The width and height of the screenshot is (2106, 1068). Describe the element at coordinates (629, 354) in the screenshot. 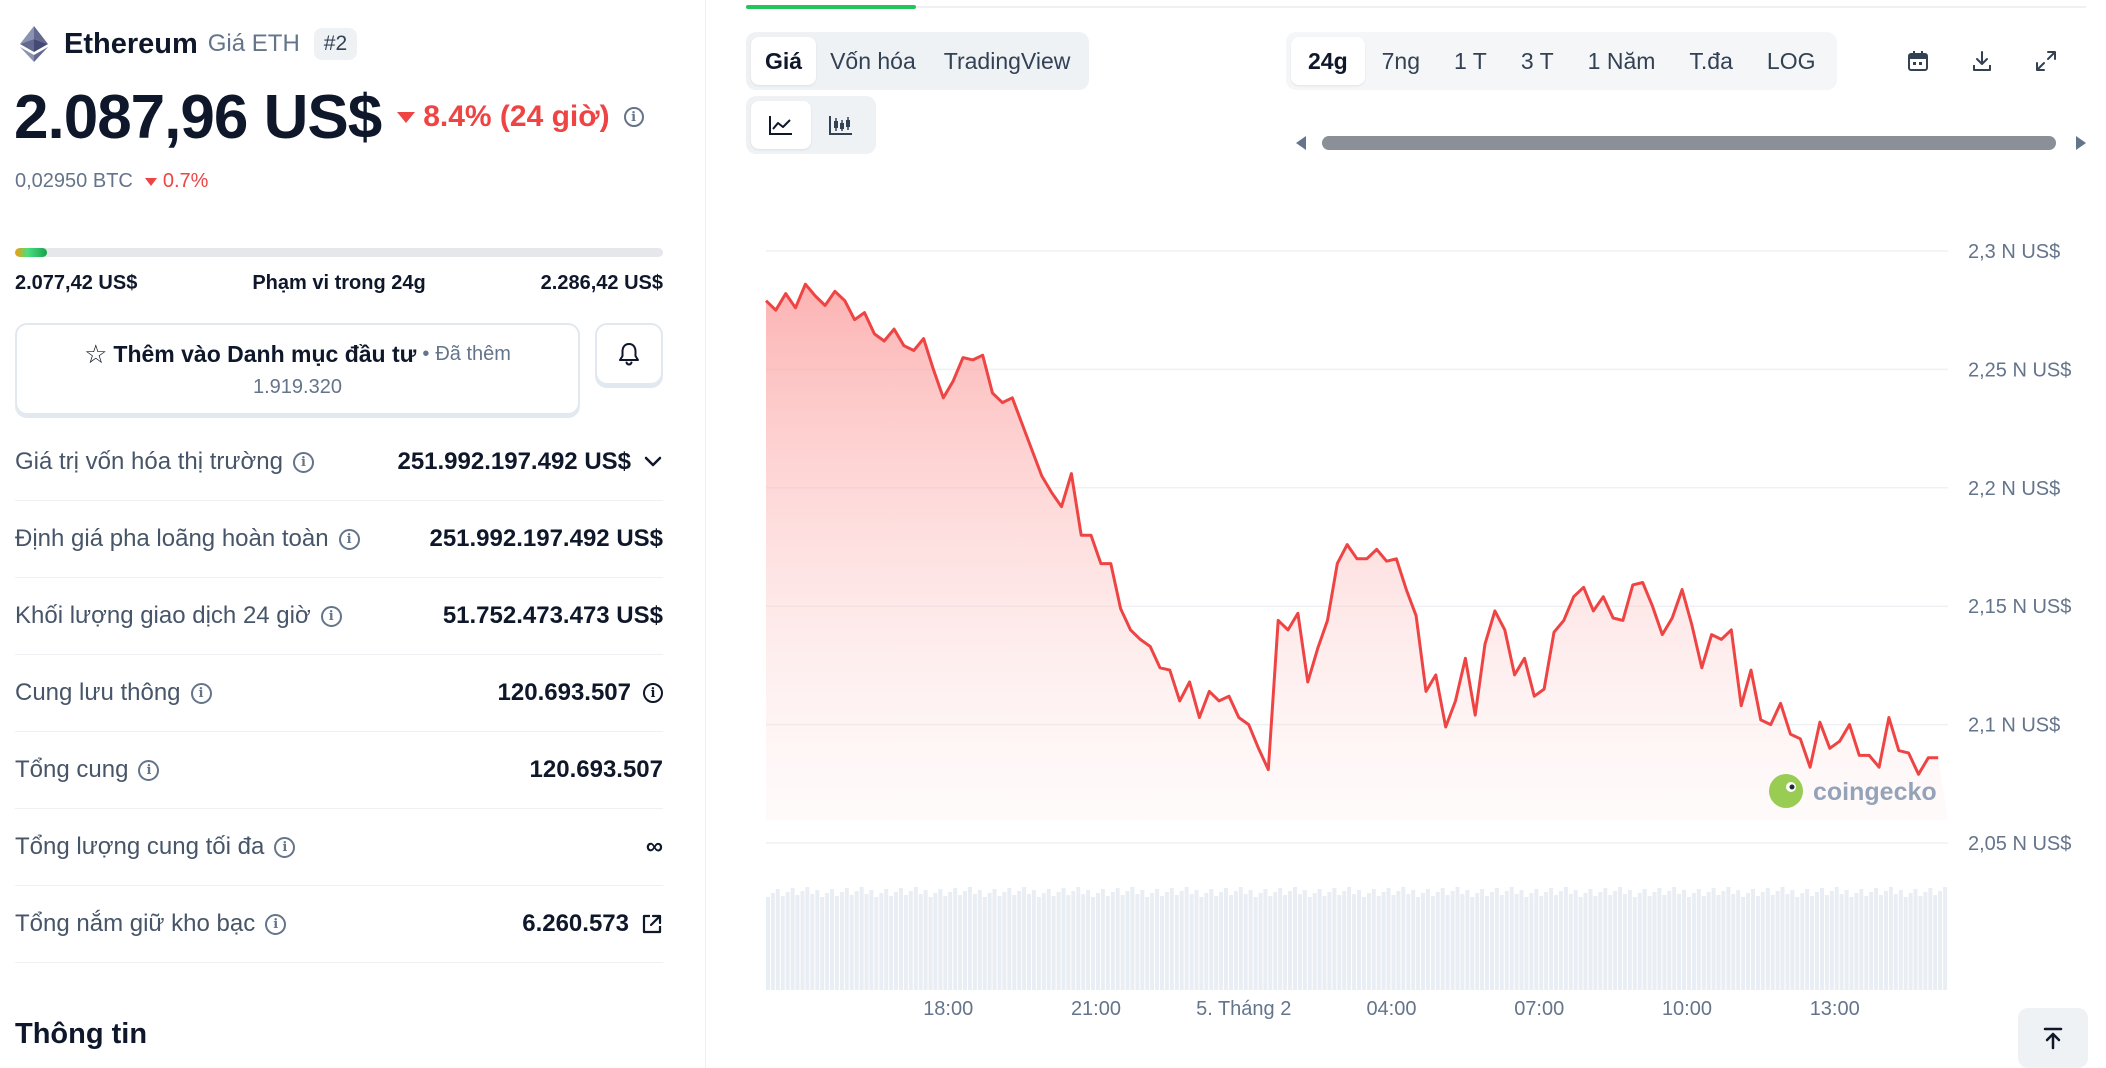

I see `price-alert-button` at that location.